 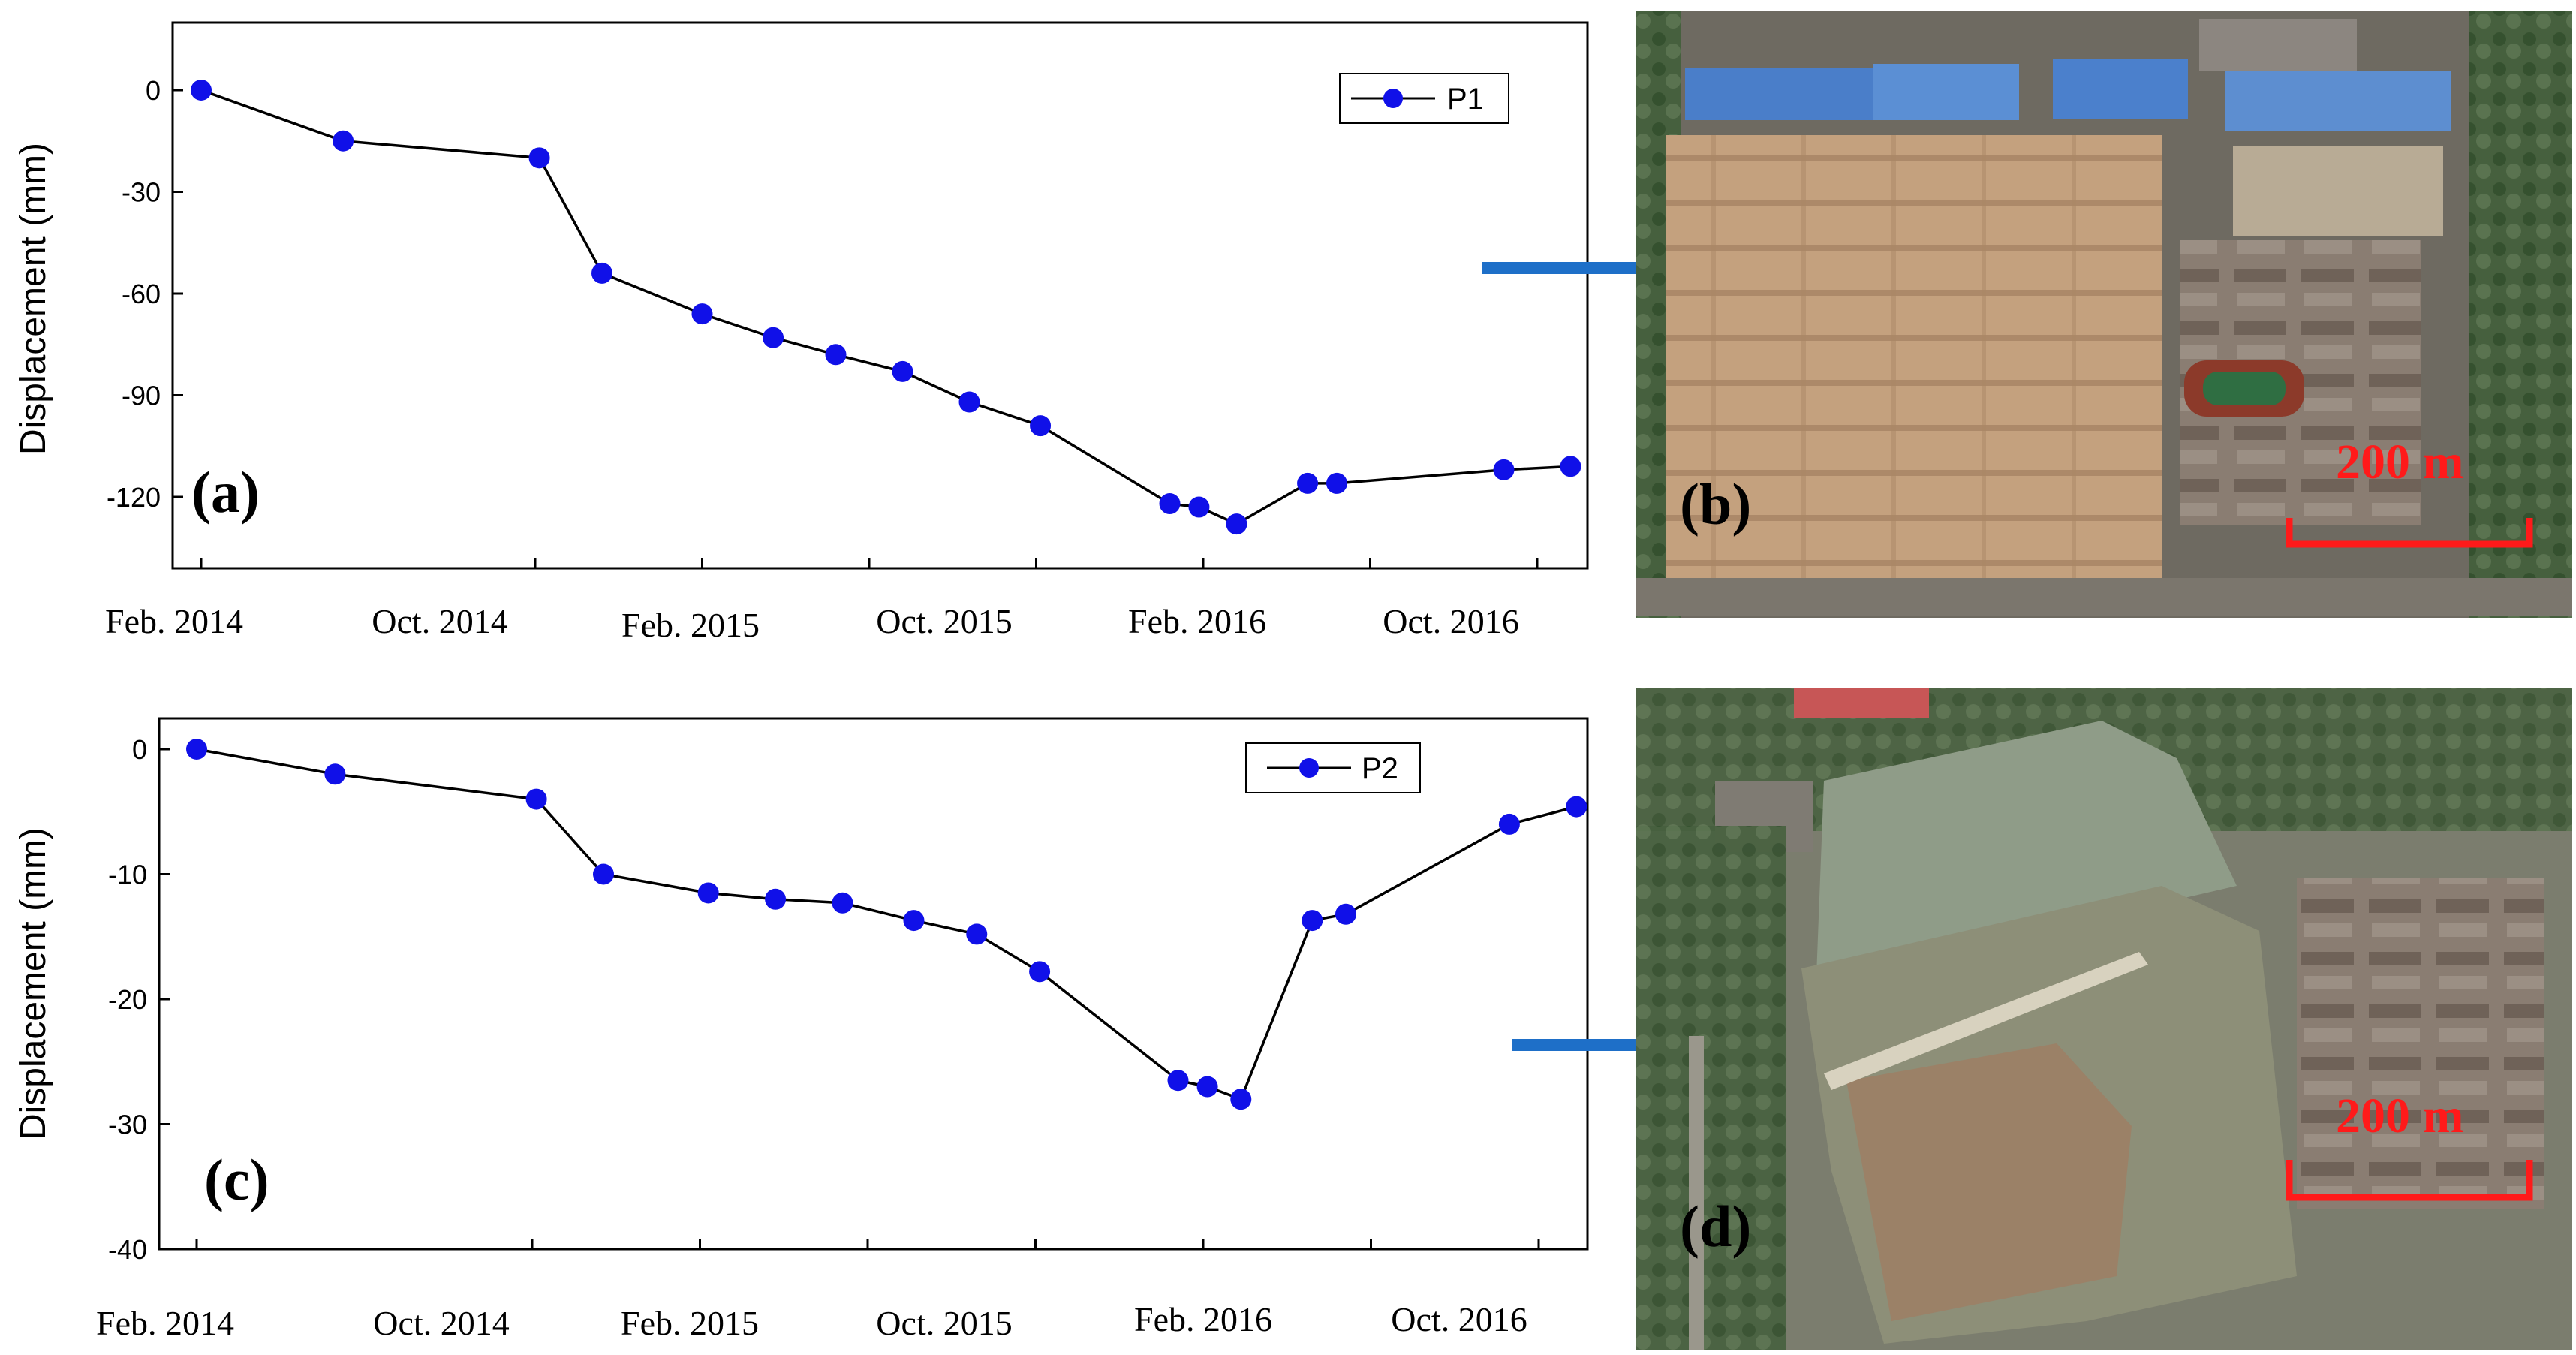 I want to click on legend-label: P2, so click(x=1380, y=768).